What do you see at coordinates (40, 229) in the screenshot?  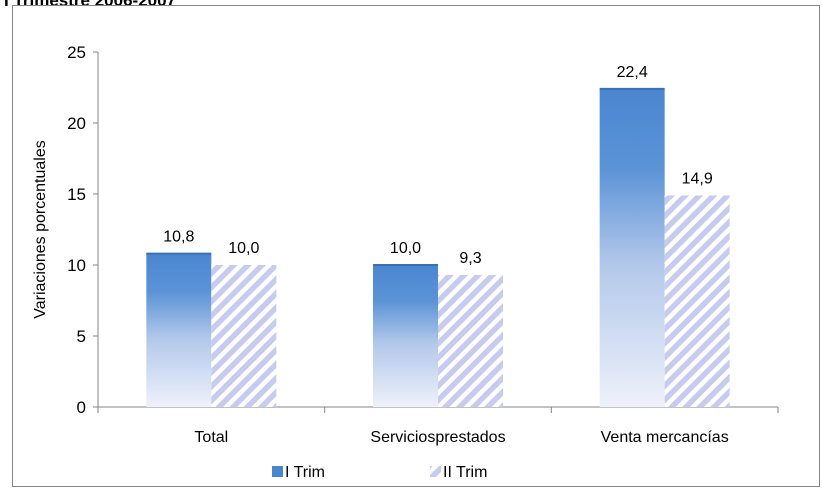 I see `y-axis-title: Variaciones porcentuales` at bounding box center [40, 229].